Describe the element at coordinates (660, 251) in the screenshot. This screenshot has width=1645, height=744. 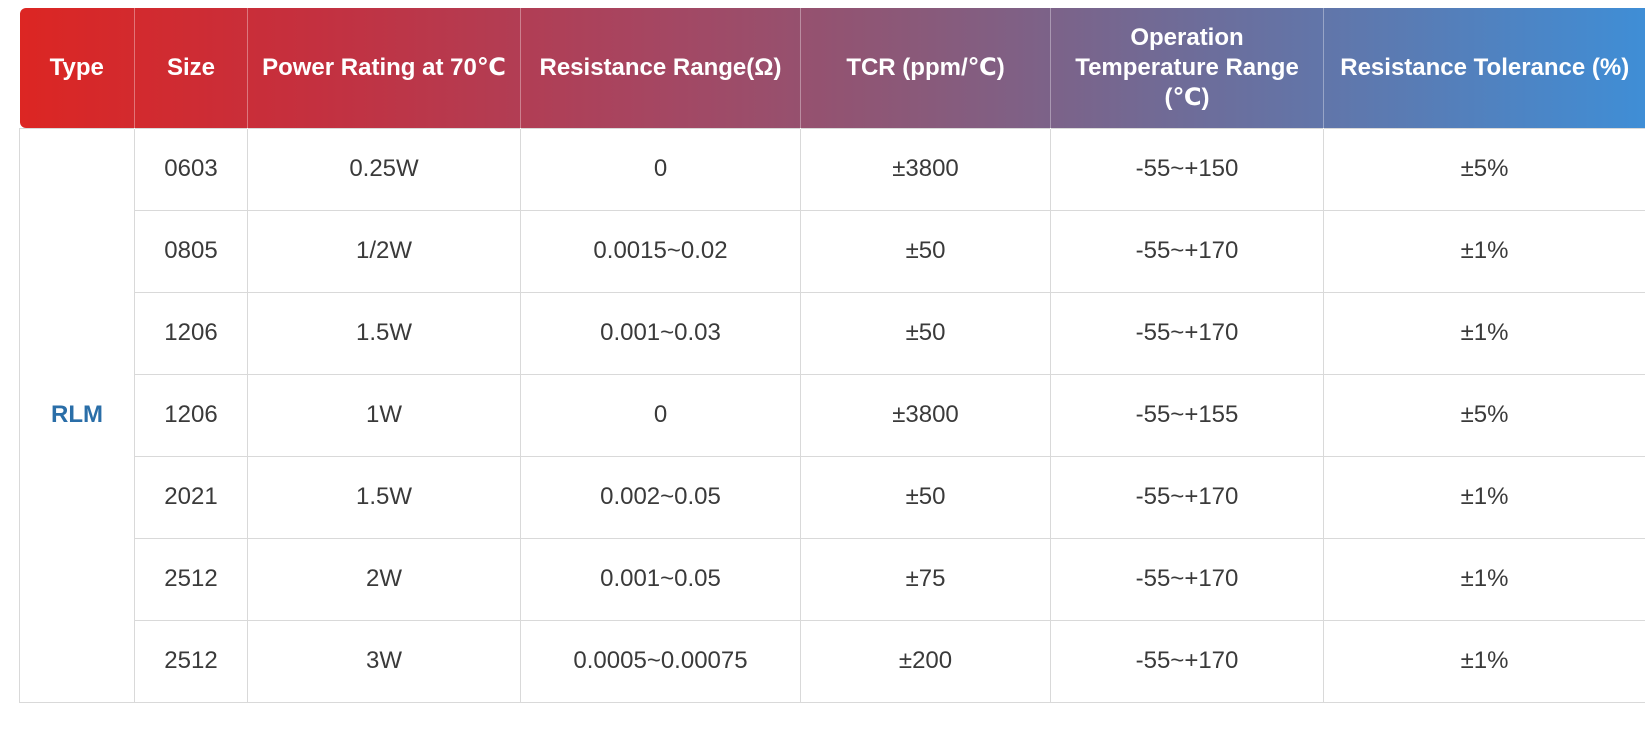
I see `range-cell: 0.0015~0.02` at that location.